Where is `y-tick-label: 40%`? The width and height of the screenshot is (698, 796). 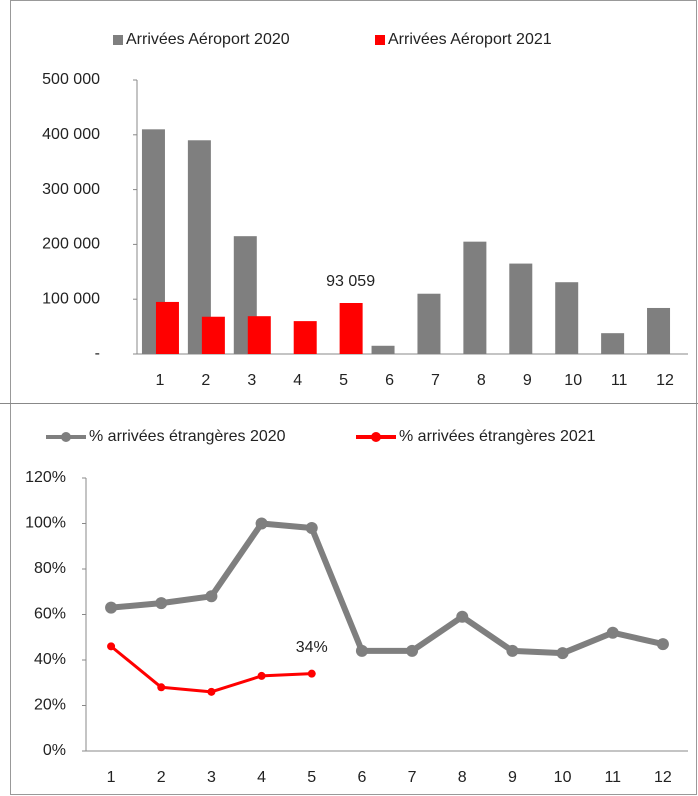
y-tick-label: 40% is located at coordinates (50, 659).